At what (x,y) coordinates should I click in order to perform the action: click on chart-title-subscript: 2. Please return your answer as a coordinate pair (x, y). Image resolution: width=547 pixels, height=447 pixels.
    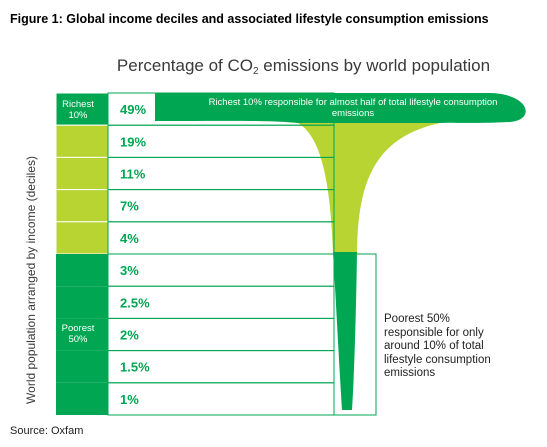
    Looking at the image, I should click on (256, 71).